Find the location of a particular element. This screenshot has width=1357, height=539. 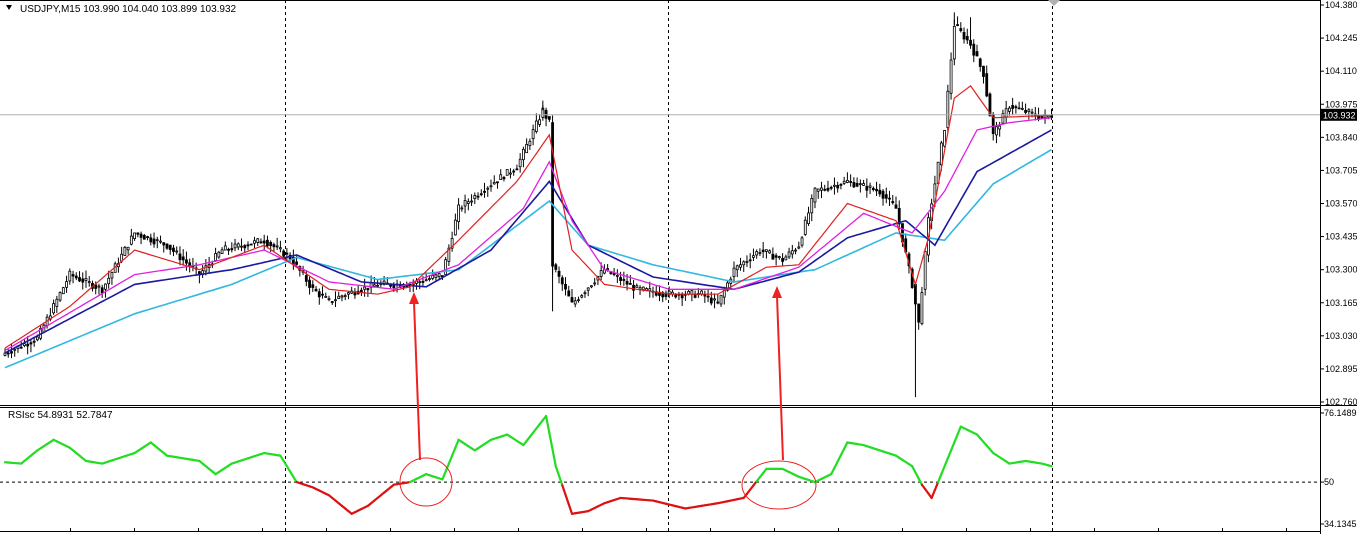

price-tick-label: 103.030 is located at coordinates (1341, 336).